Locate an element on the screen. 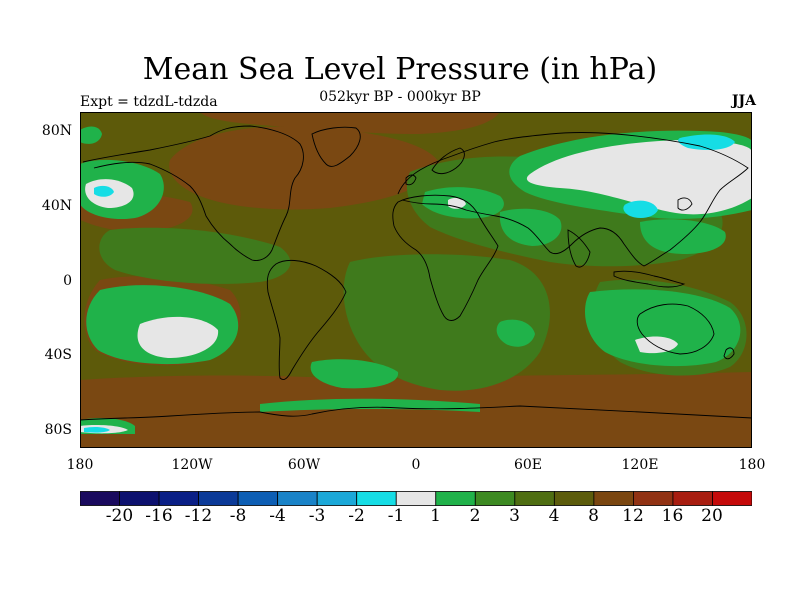  colorbar-label: -1 is located at coordinates (396, 516).